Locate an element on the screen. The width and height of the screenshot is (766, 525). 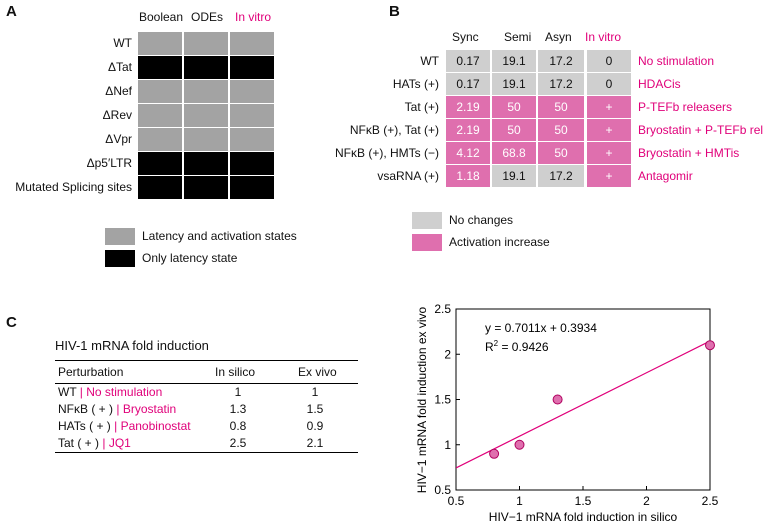
panel-b-treatment: P-TEFb releasers is located at coordinates (685, 107).